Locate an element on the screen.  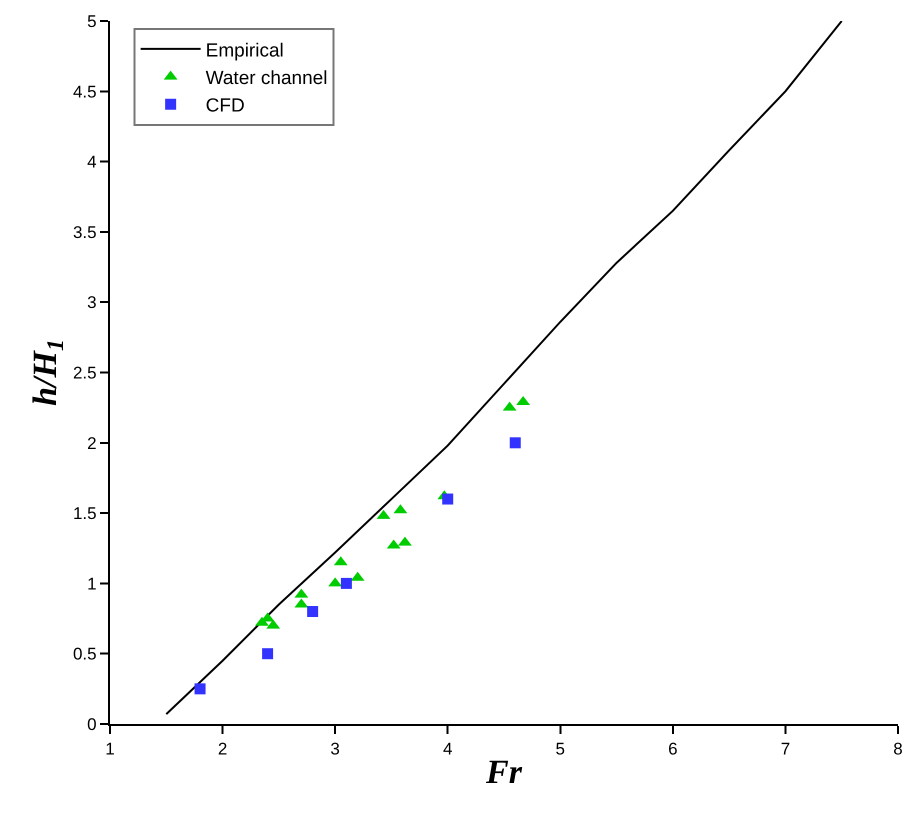
y-tick-label: 1 is located at coordinates (92, 584).